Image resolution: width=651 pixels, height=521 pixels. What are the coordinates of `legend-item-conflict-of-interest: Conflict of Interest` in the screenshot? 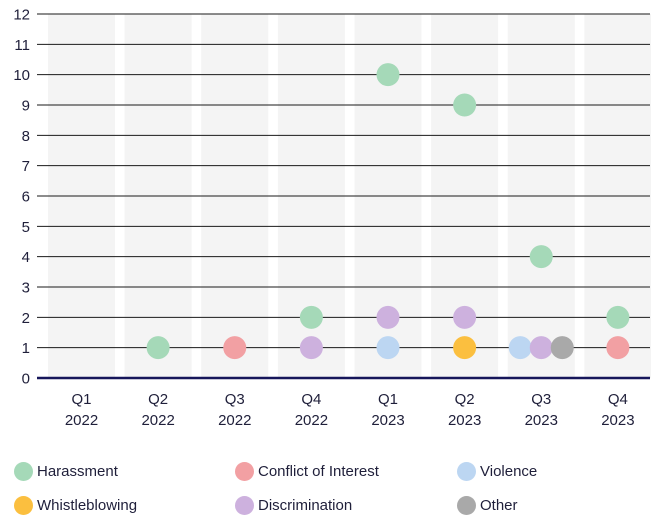 It's located at (307, 471).